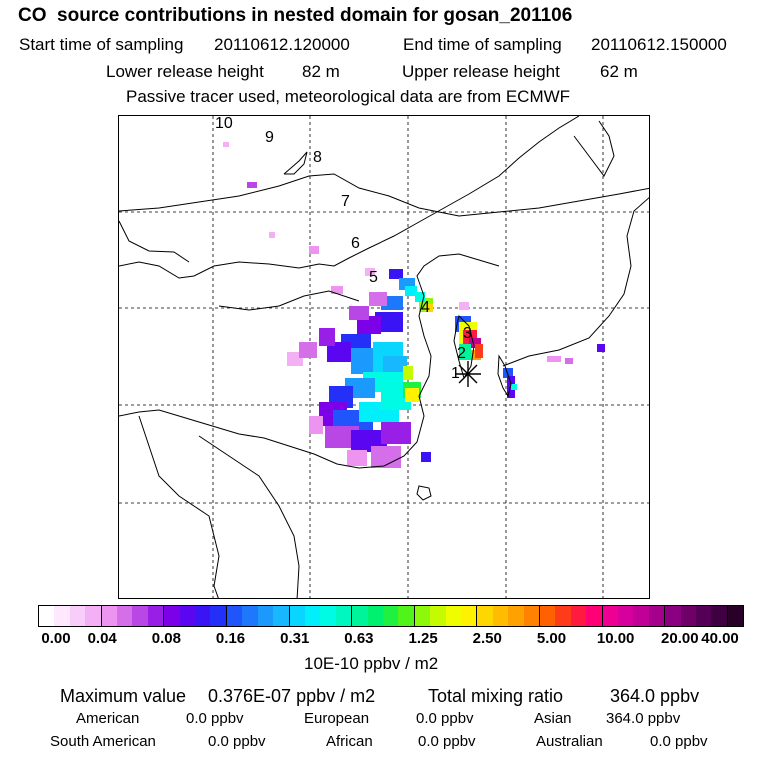 The height and width of the screenshot is (768, 768). I want to click on trajectory-label: 5, so click(373, 277).